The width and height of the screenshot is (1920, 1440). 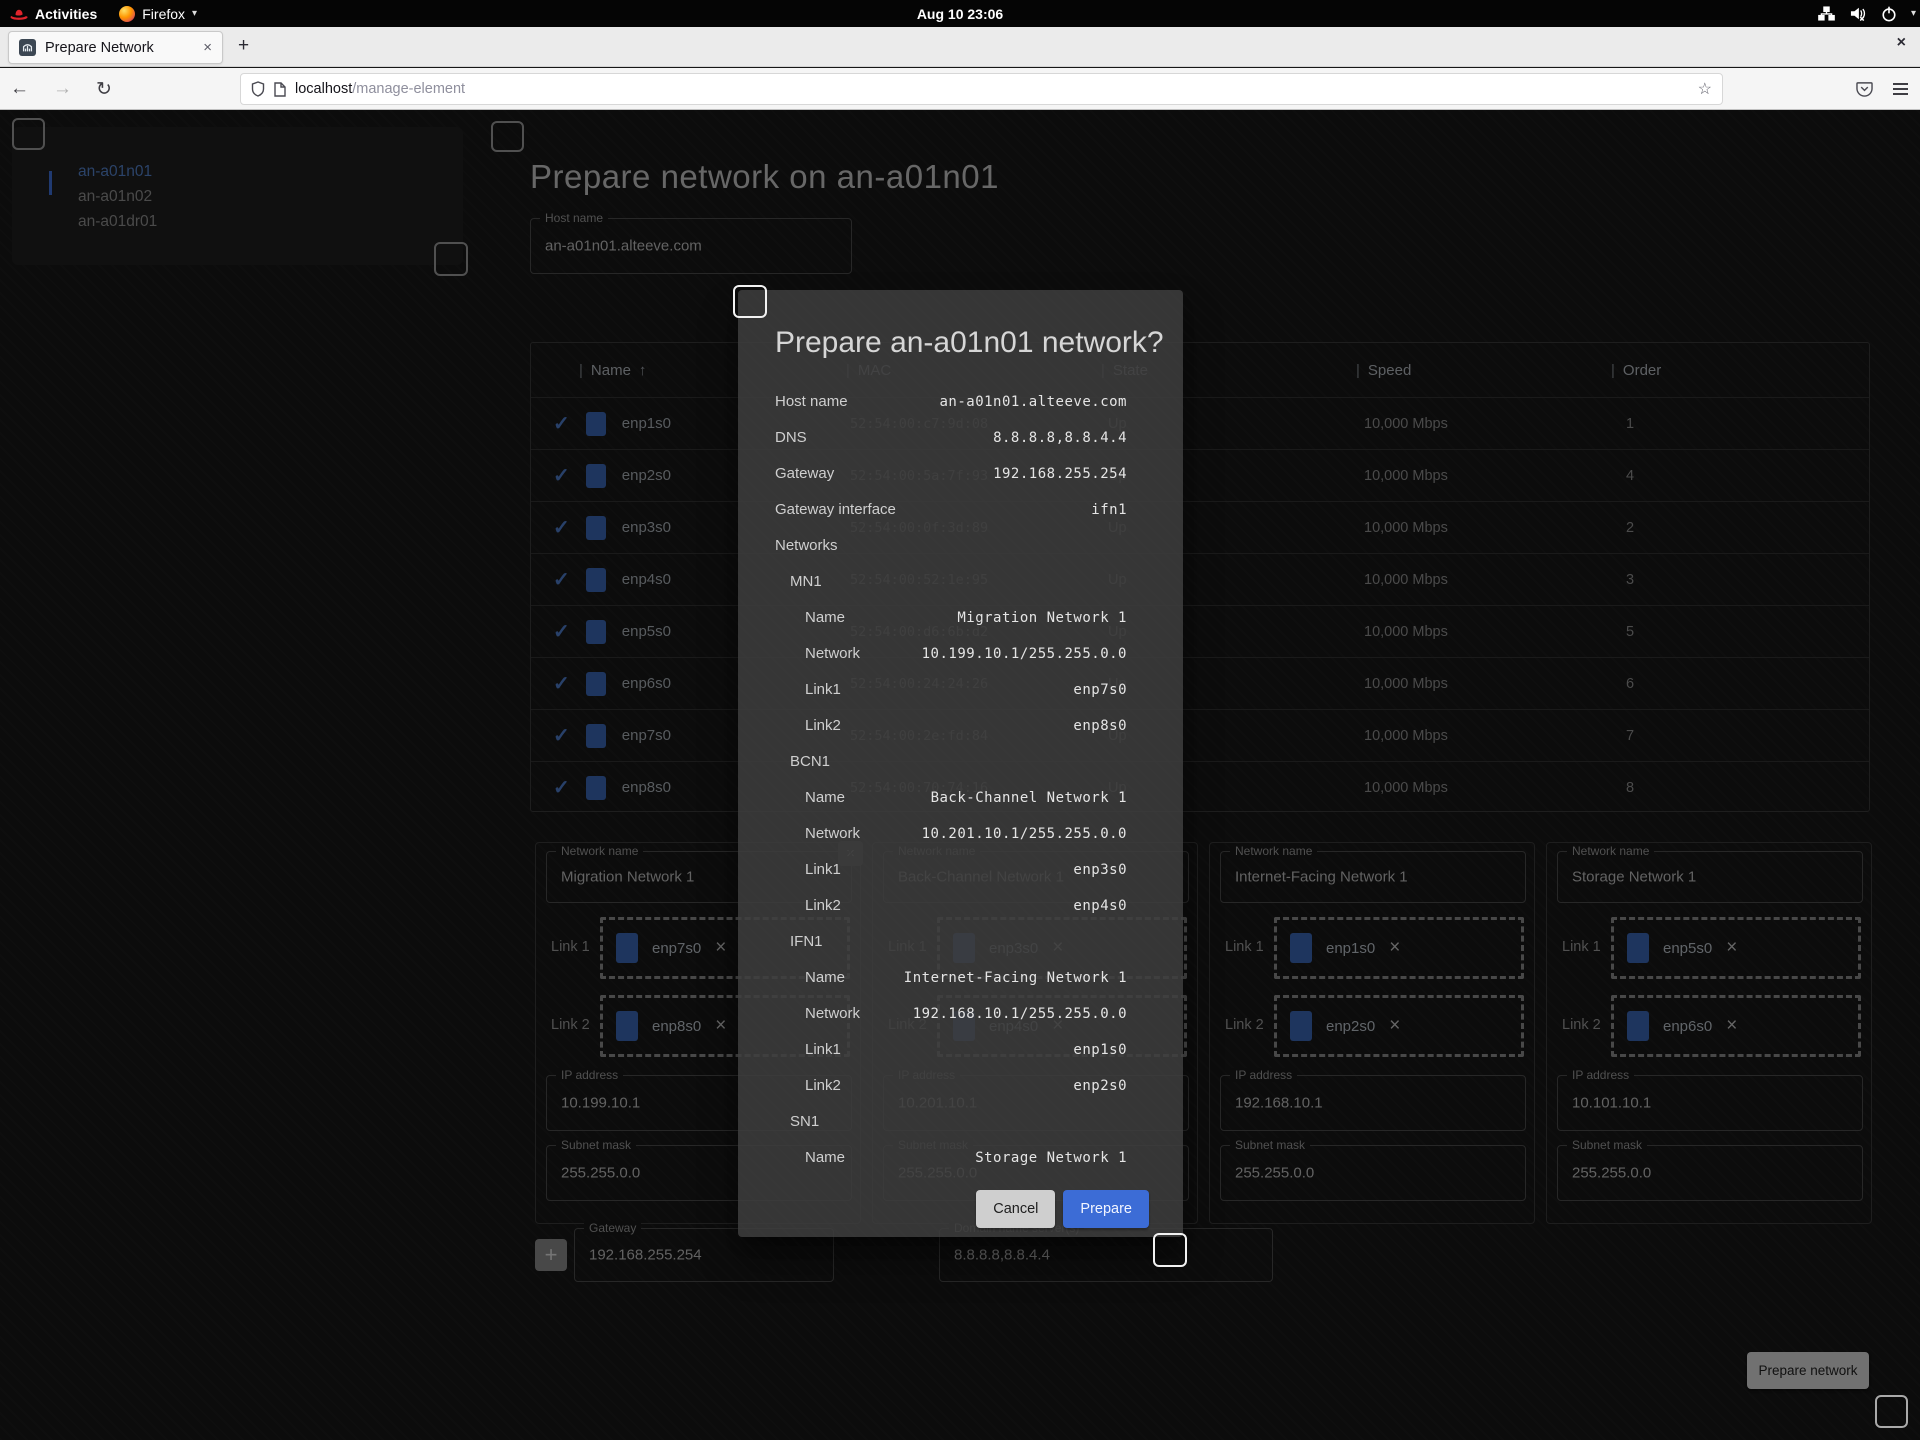 What do you see at coordinates (258, 89) in the screenshot?
I see `shield-icon` at bounding box center [258, 89].